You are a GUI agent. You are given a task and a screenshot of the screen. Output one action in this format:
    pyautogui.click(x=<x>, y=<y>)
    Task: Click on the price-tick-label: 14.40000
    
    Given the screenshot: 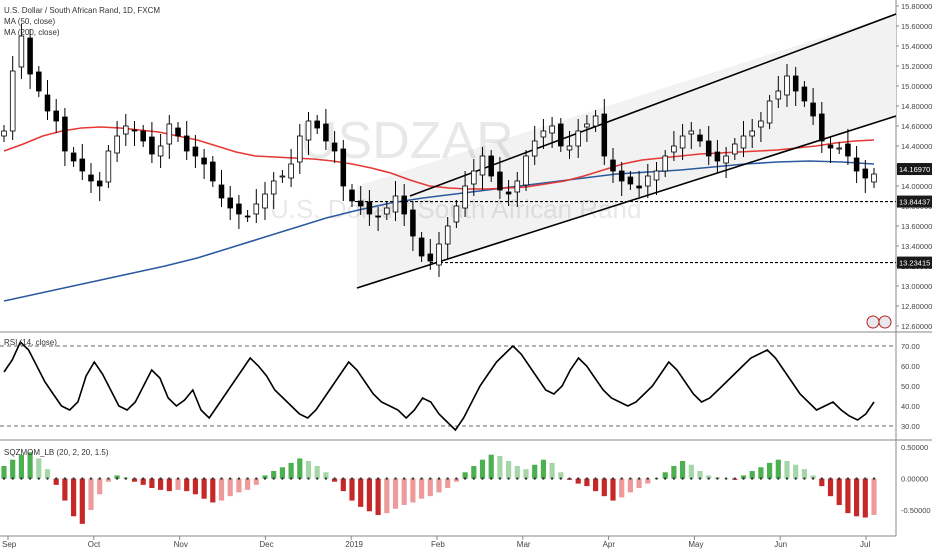 What is the action you would take?
    pyautogui.click(x=916, y=146)
    